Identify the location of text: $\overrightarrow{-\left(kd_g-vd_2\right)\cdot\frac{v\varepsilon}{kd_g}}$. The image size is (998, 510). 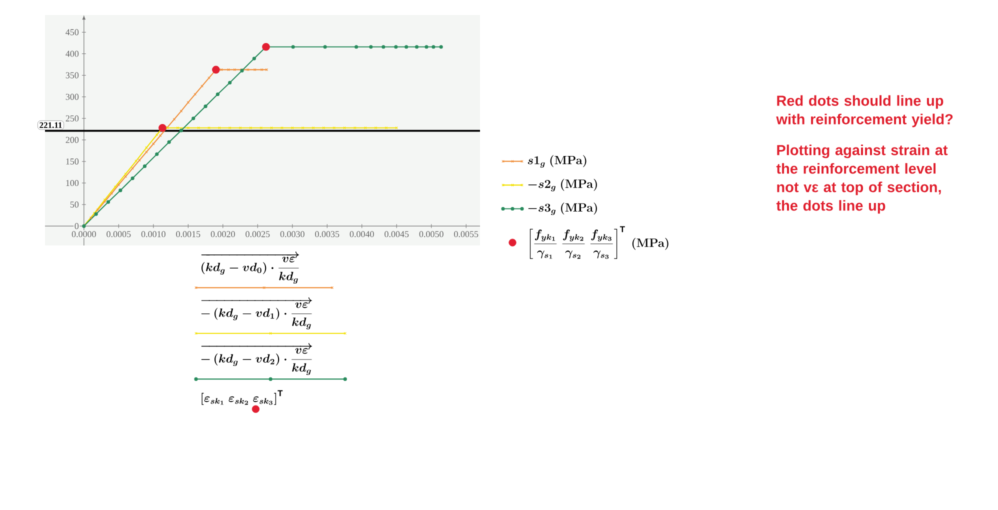
(256, 359).